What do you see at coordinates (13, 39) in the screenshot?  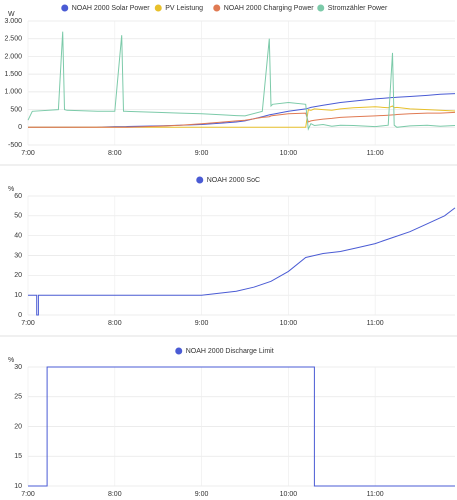 I see `y-tick-label: 2.500` at bounding box center [13, 39].